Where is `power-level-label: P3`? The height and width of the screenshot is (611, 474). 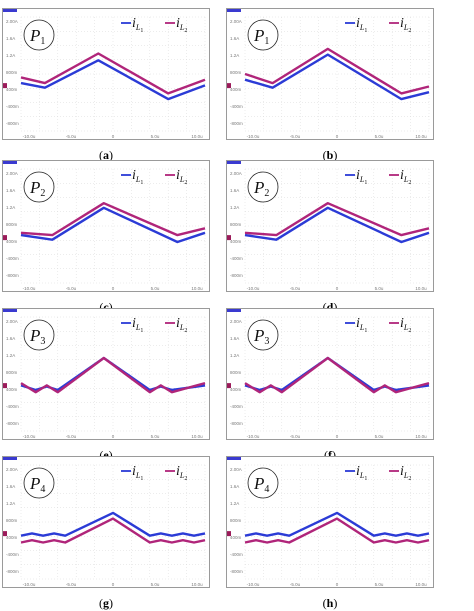
power-level-label: P3 is located at coordinates (261, 336).